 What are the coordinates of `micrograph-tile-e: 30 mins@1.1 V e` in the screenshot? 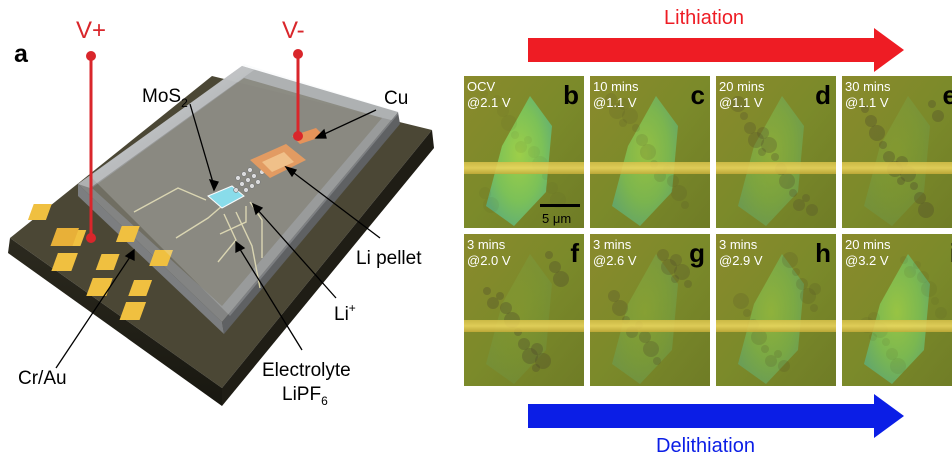 It's located at (897, 152).